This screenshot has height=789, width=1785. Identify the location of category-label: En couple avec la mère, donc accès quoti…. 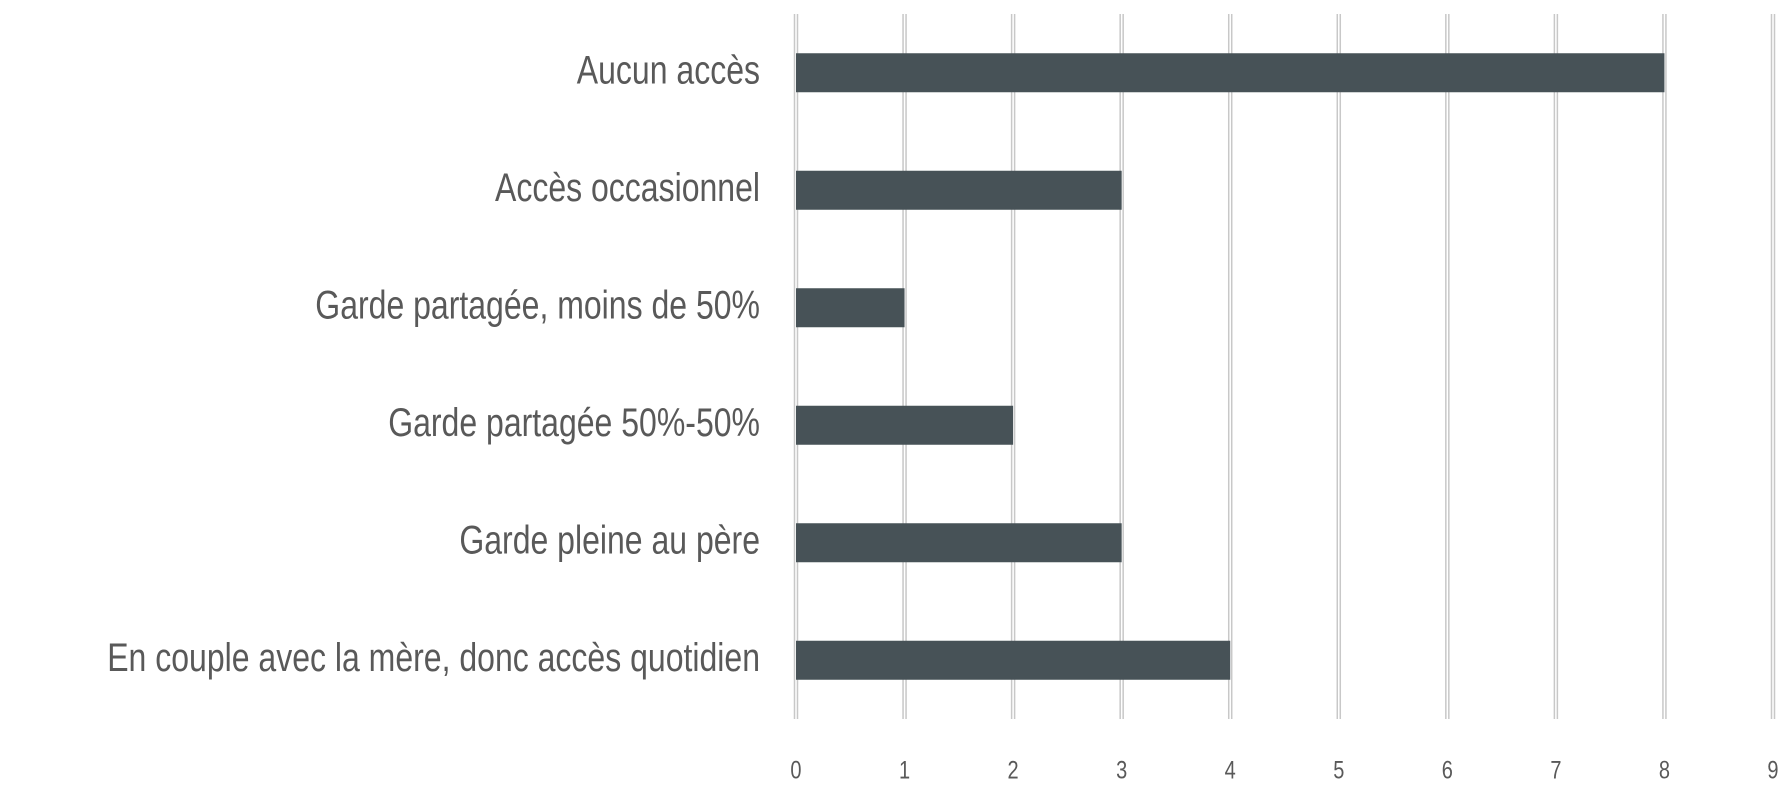
(433, 656).